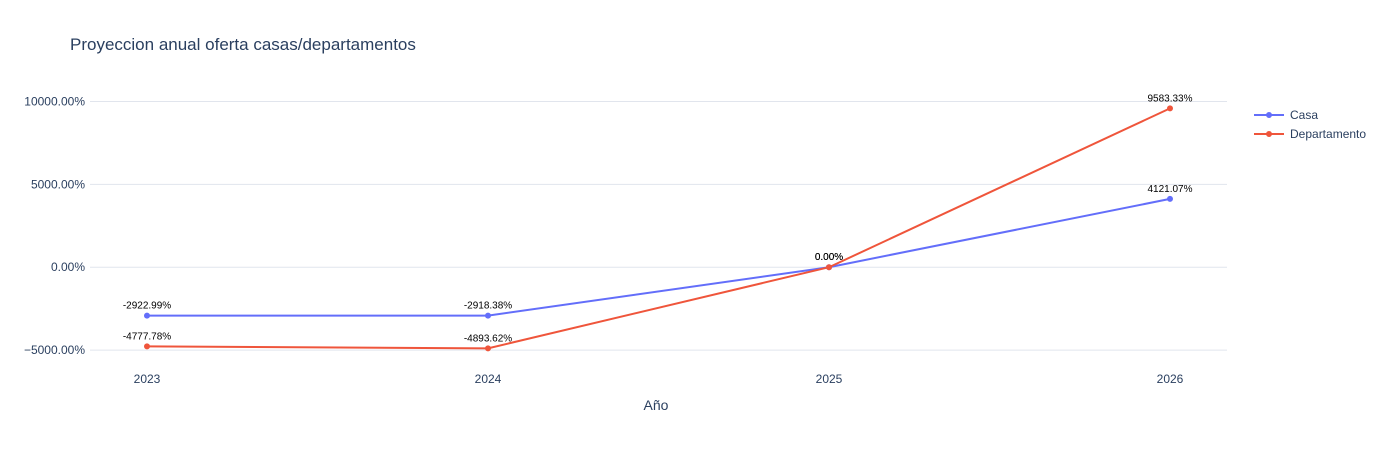 The height and width of the screenshot is (450, 1394). Describe the element at coordinates (54, 225) in the screenshot. I see `y-axis-ticks: −5000.00% 0.00% 5000.00% 10000.00%` at that location.